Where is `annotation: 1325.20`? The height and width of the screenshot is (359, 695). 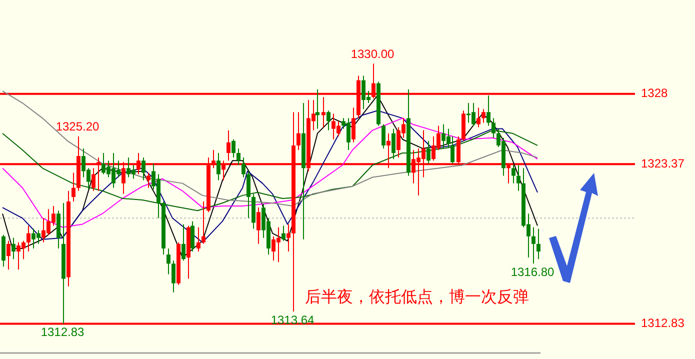
annotation: 1325.20 is located at coordinates (78, 127).